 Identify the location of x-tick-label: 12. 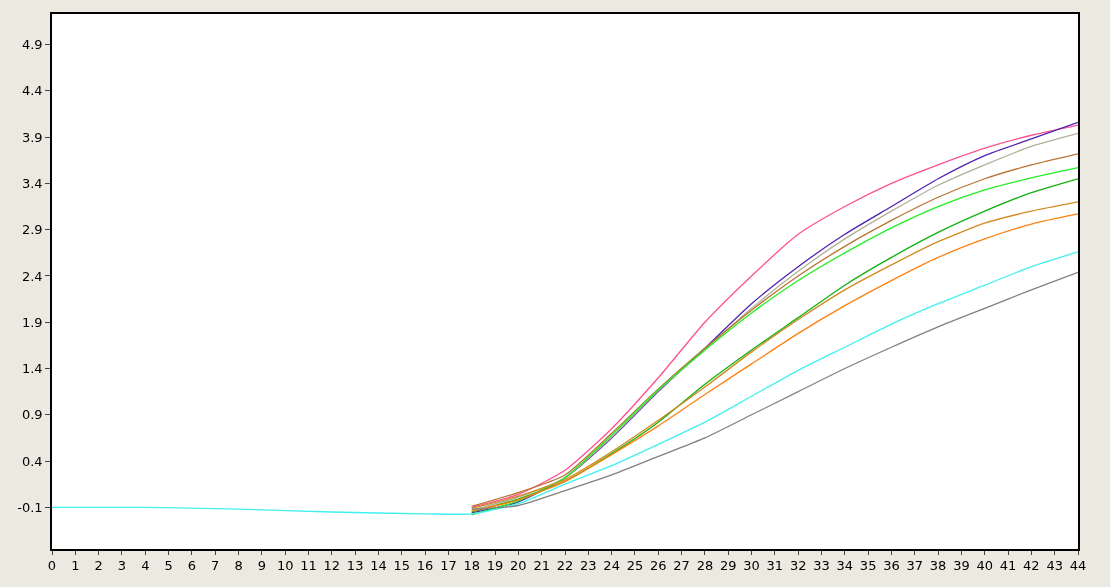
(332, 566).